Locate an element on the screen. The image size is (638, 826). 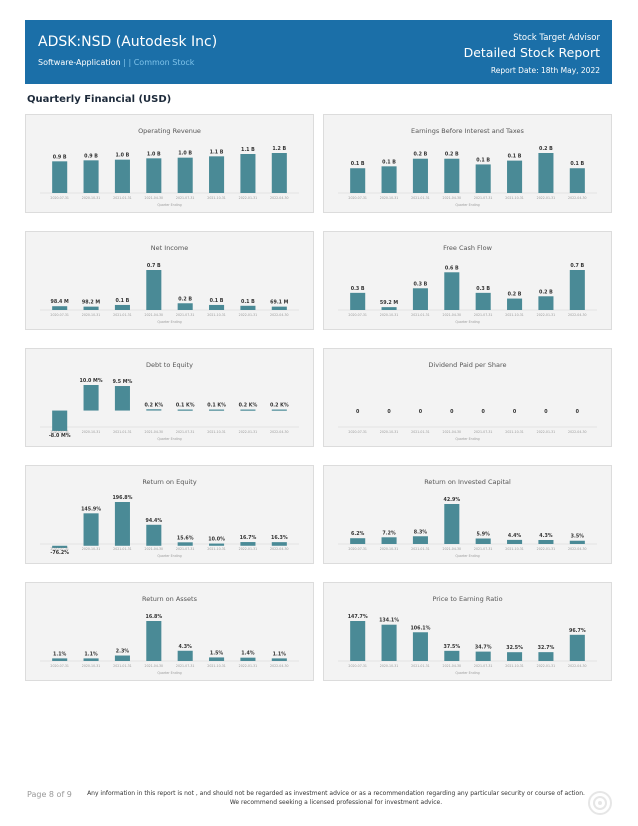
data-label: 10.0% is located at coordinates (216, 540).